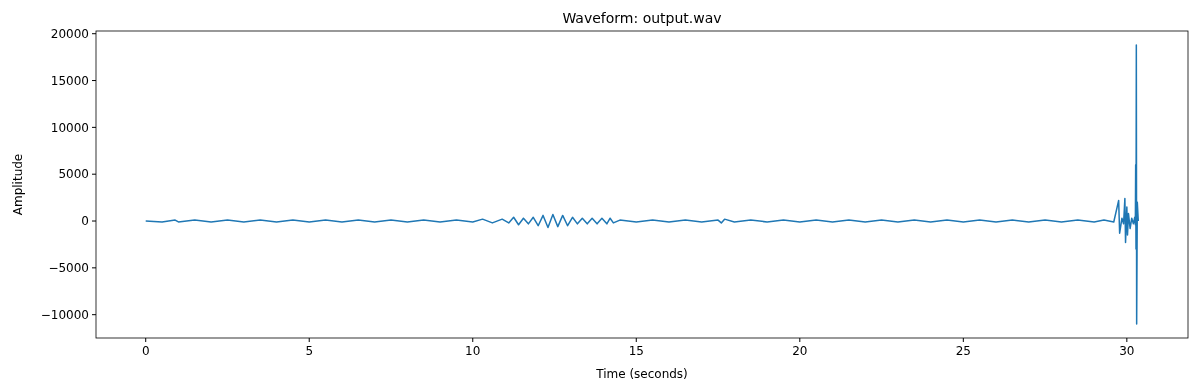 This screenshot has width=1200, height=392. Describe the element at coordinates (73, 174) in the screenshot. I see `y-tick-label: 5000` at that location.